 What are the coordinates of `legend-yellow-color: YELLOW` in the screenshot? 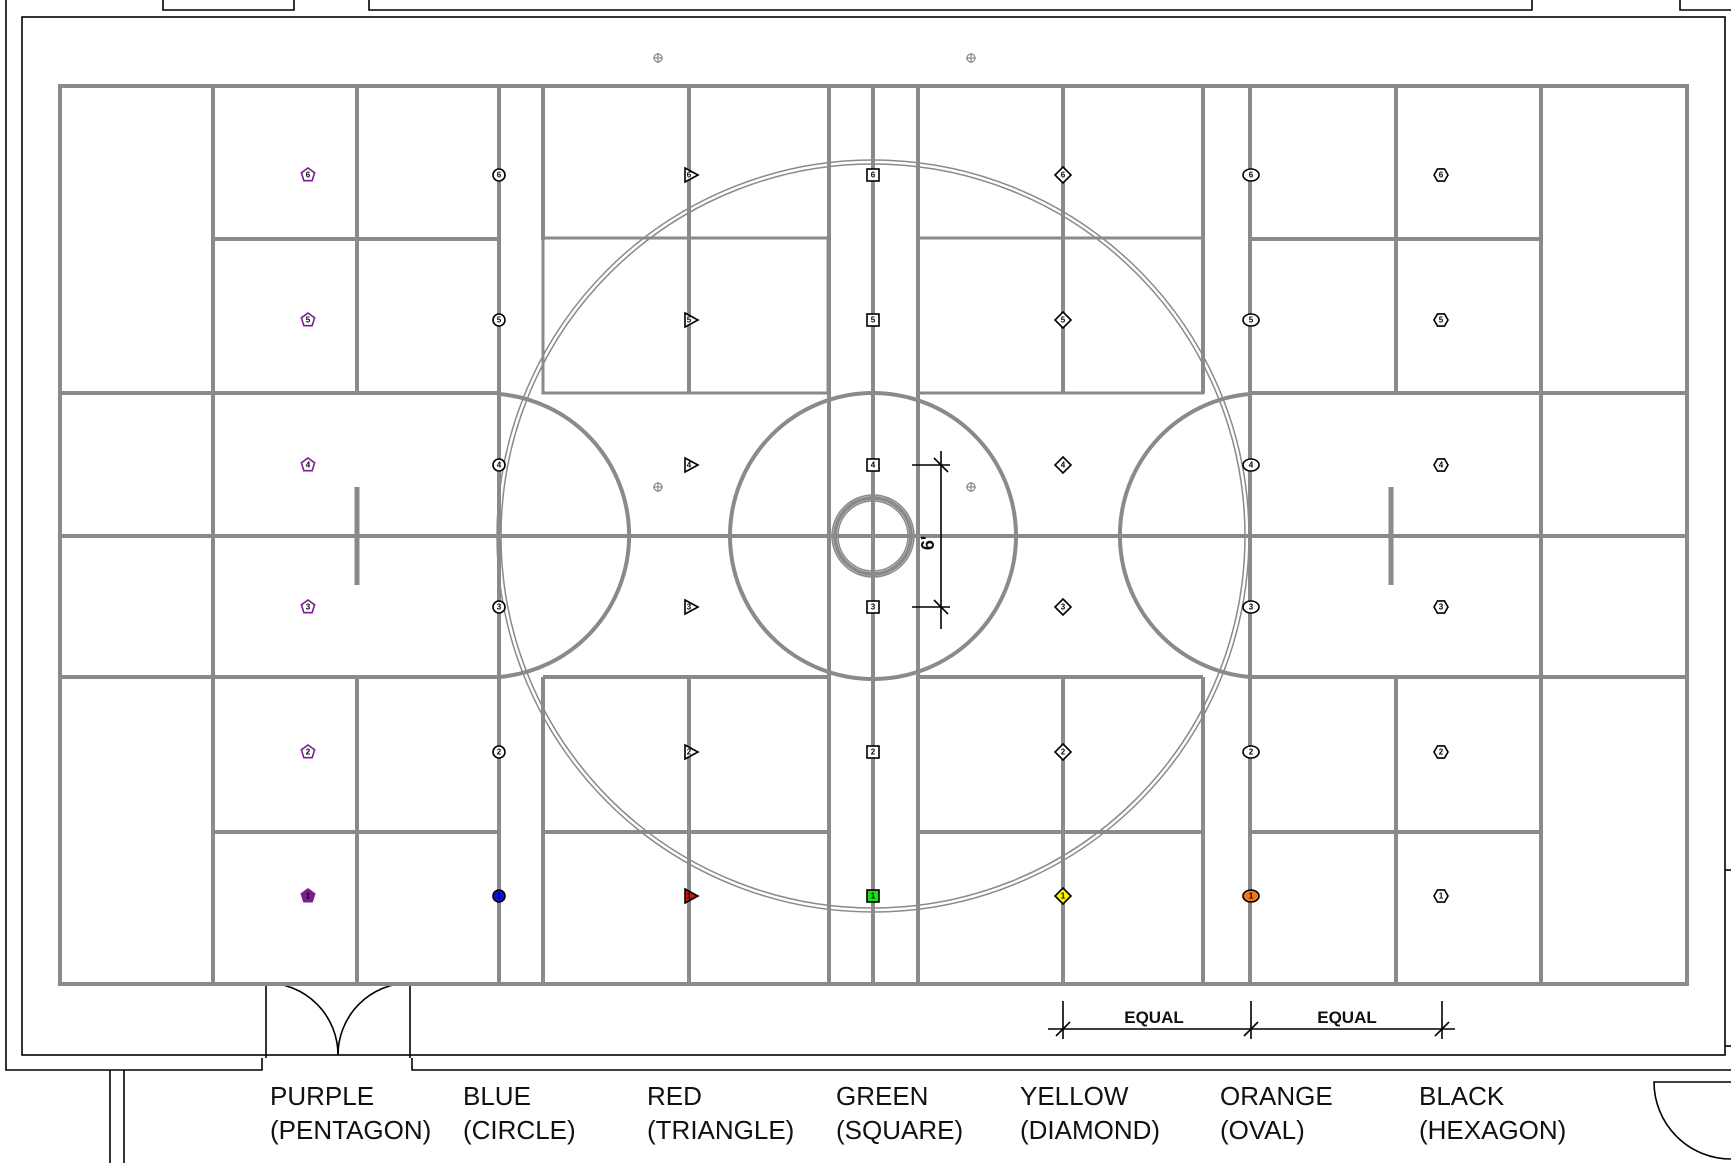 It's located at (1074, 1096).